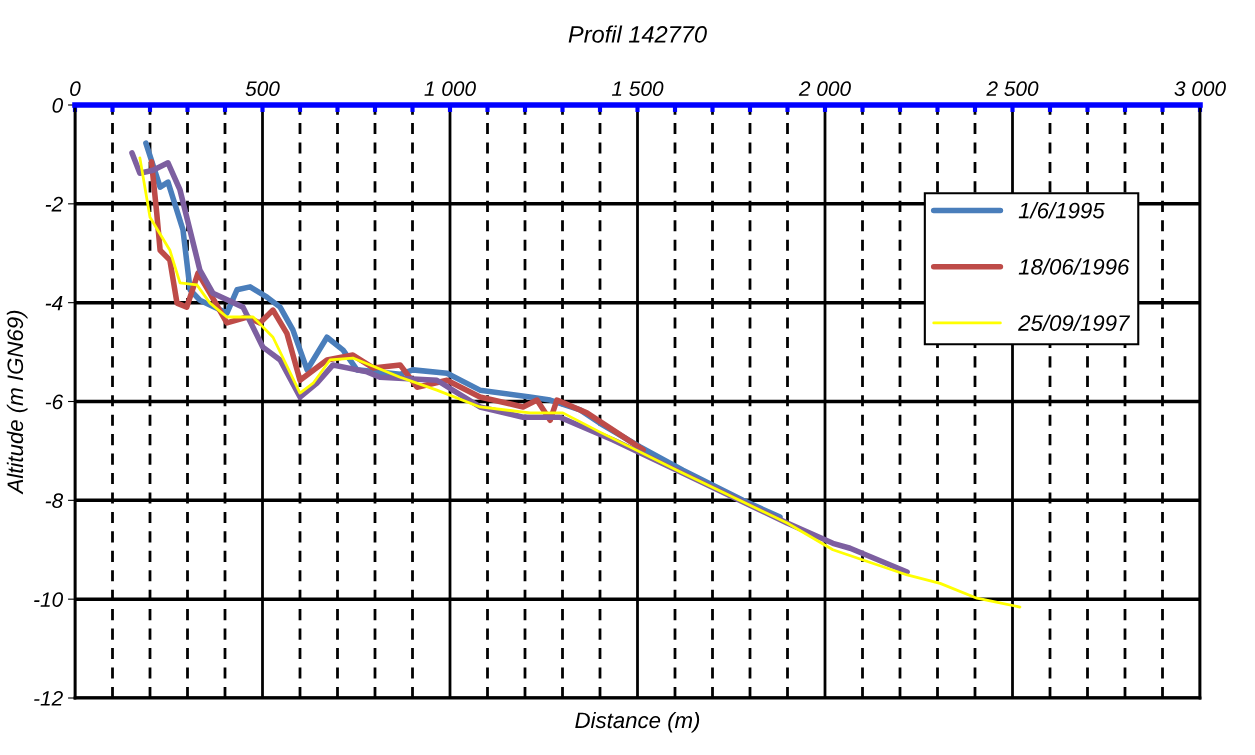  Describe the element at coordinates (17, 402) in the screenshot. I see `y-axis-title: Altitude (m IGN69)` at that location.